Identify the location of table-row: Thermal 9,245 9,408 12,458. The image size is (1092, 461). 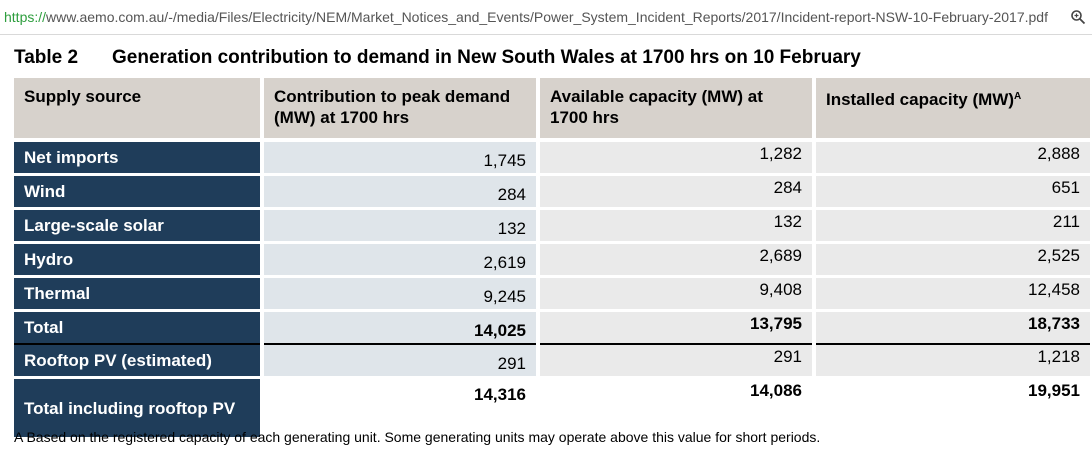
(552, 294).